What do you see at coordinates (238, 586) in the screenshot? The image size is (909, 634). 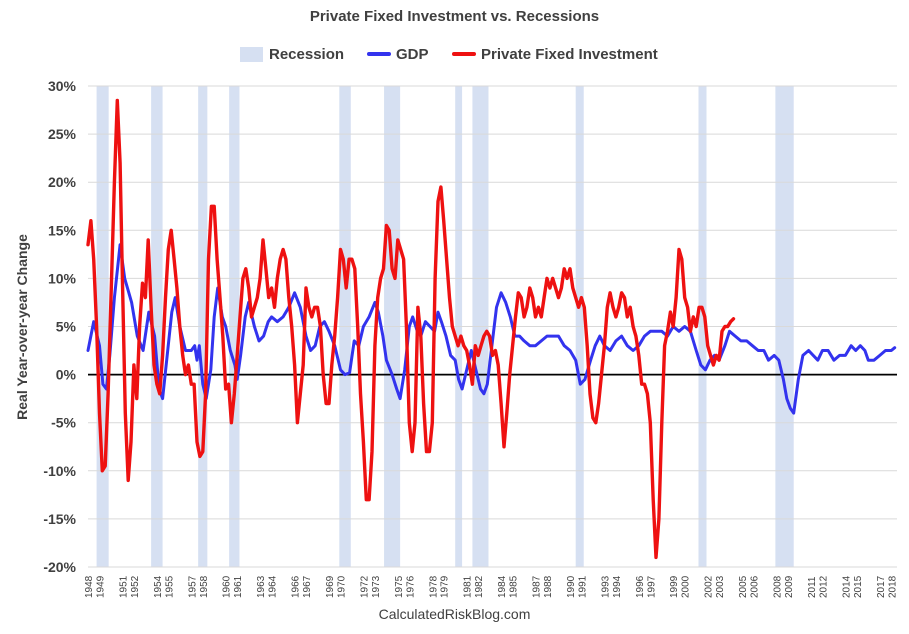 I see `x-tick-label: 1961` at bounding box center [238, 586].